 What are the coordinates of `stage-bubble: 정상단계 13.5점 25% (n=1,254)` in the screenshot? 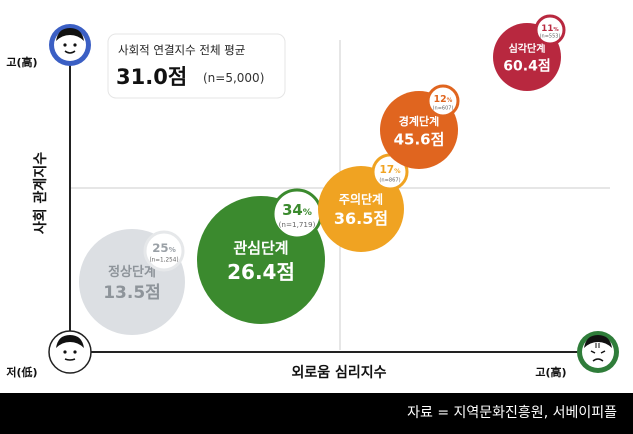 It's located at (132, 282).